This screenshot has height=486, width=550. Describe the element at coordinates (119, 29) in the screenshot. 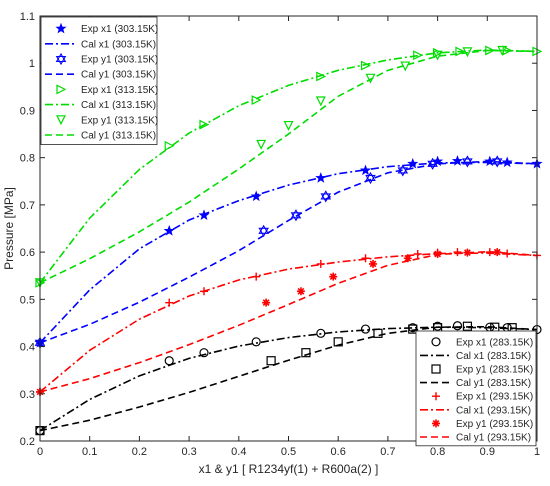

I see `legend-label: Exp x1 (303.15K)` at that location.